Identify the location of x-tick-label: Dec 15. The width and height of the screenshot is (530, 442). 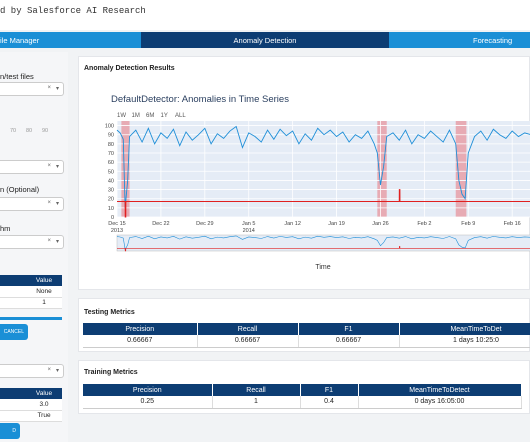
(116, 224).